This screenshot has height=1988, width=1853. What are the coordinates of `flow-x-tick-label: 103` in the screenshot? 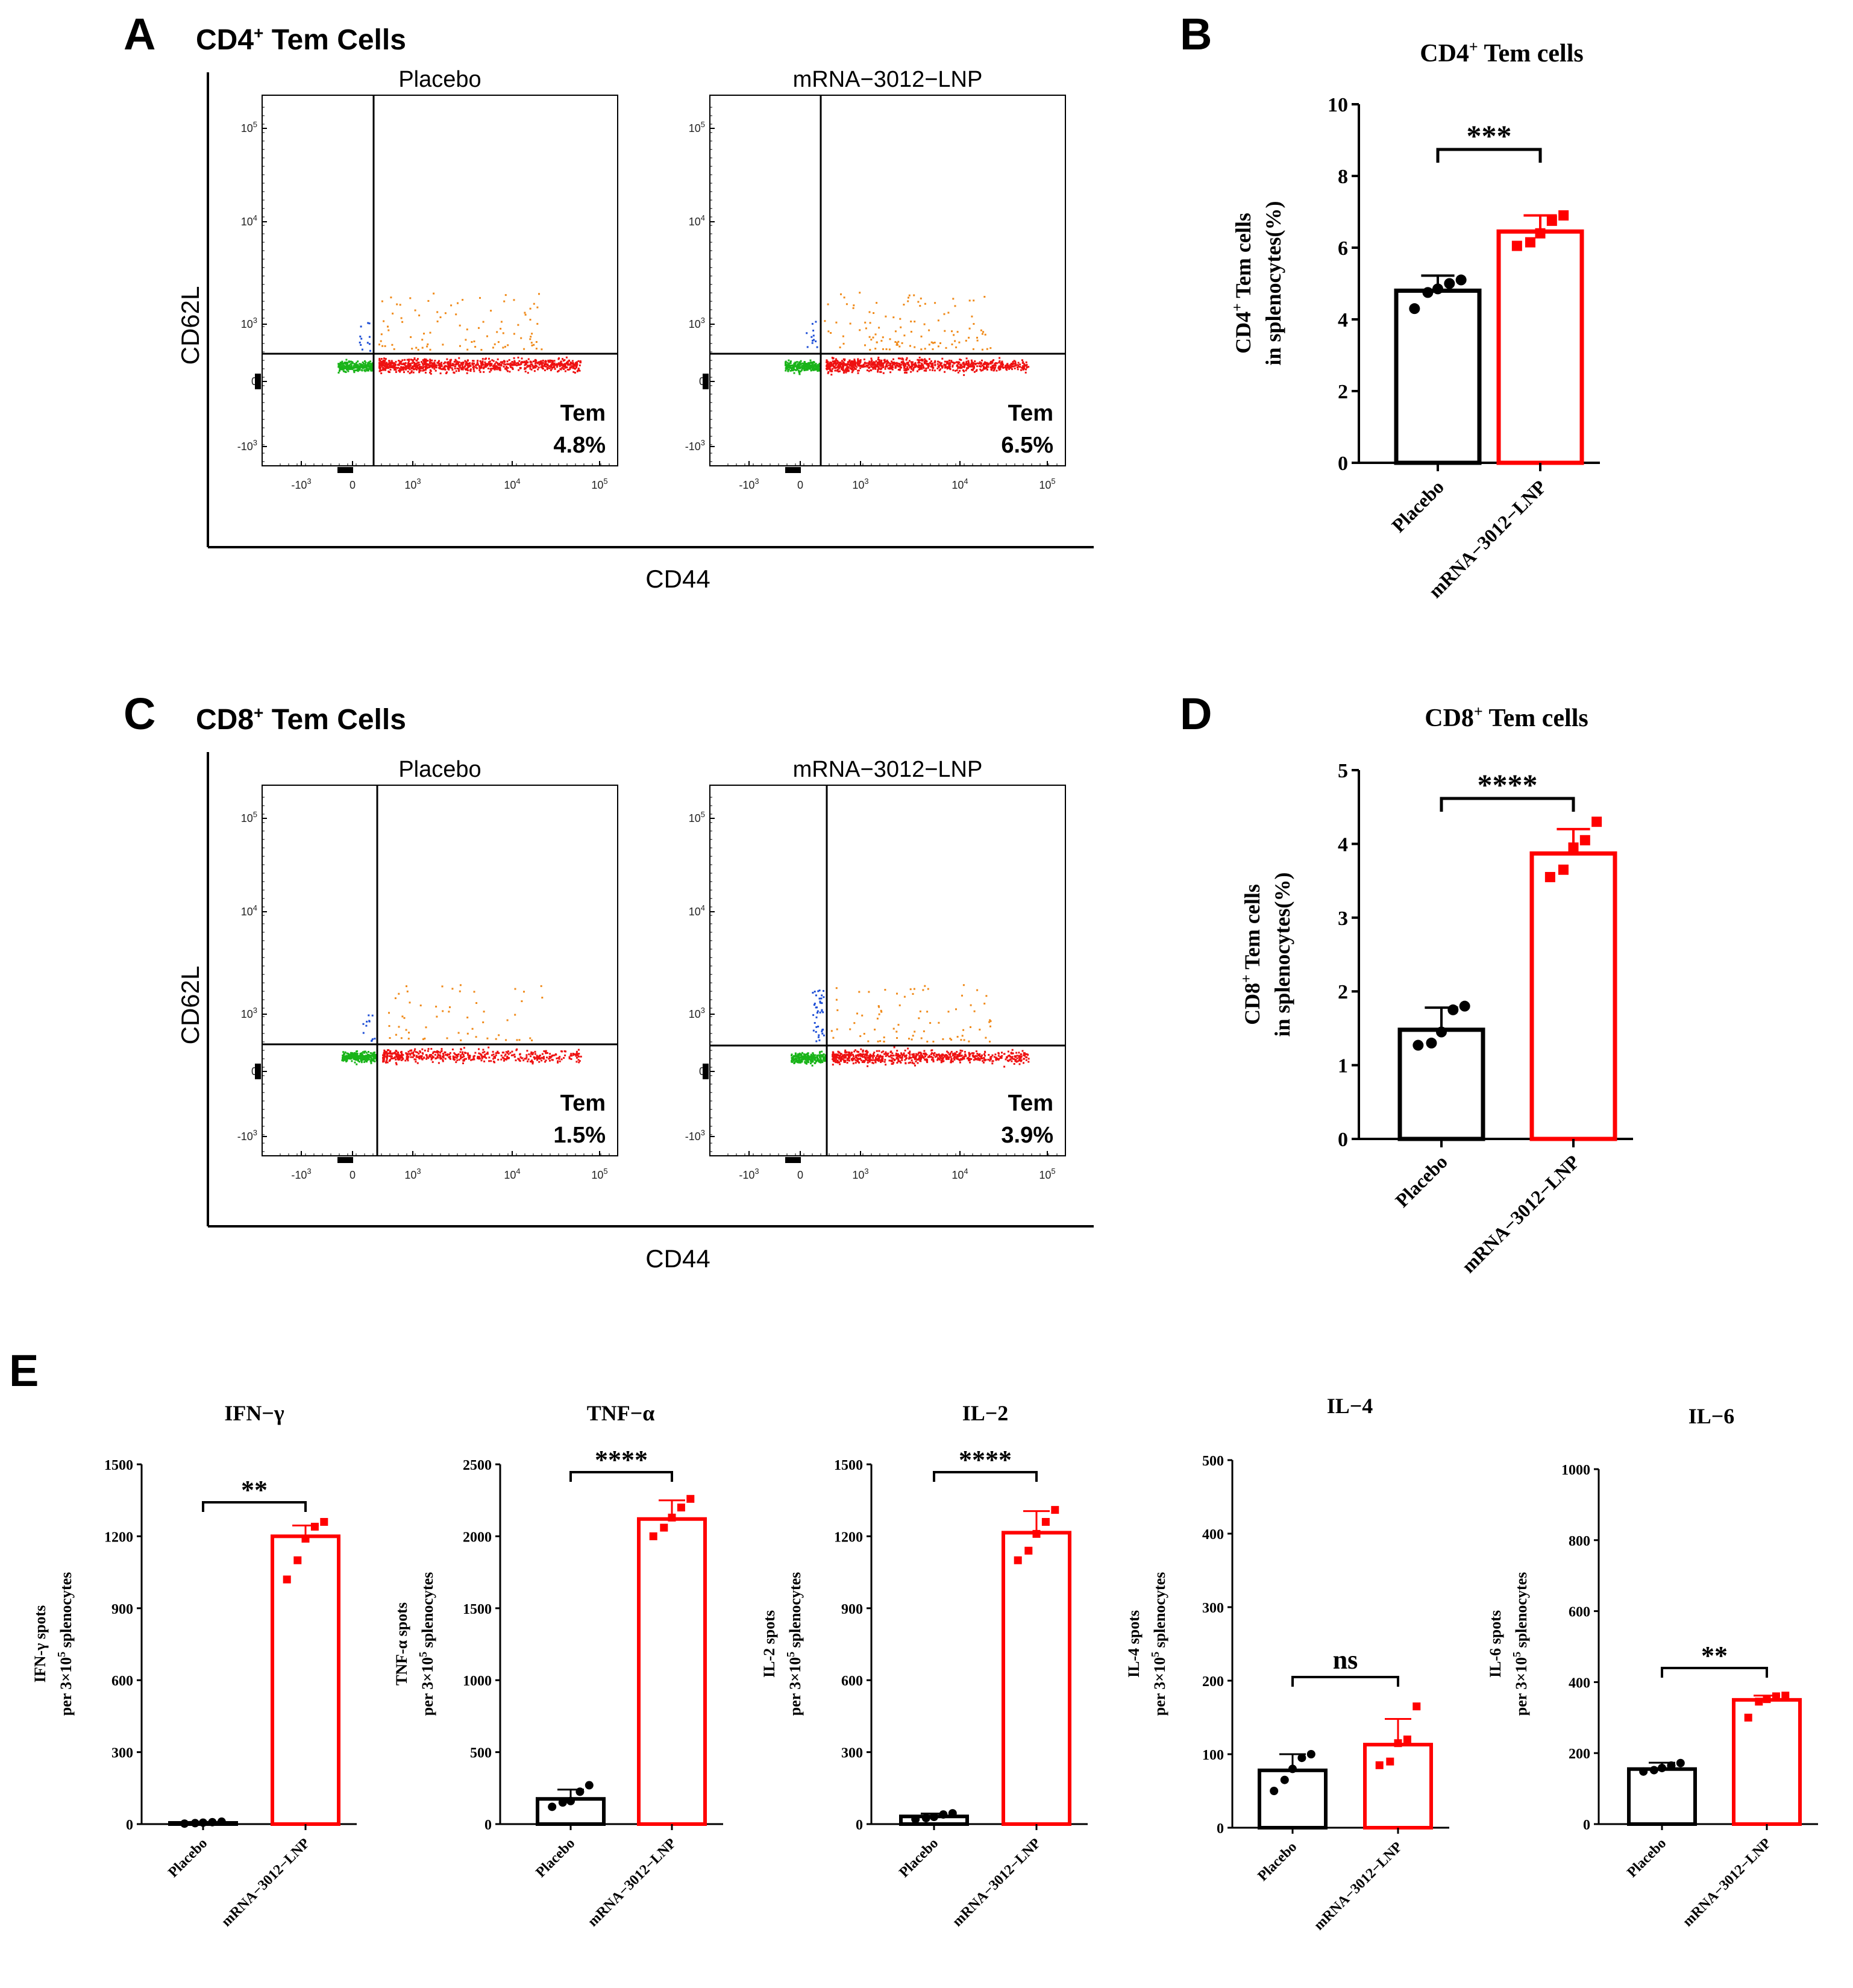 It's located at (860, 1174).